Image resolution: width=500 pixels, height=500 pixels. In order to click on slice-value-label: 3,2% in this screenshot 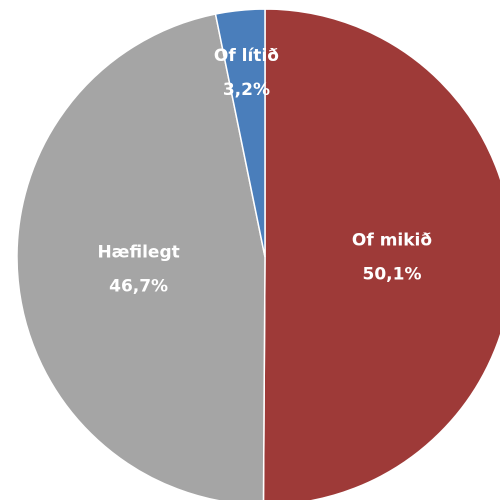, I will do `click(246, 90)`.